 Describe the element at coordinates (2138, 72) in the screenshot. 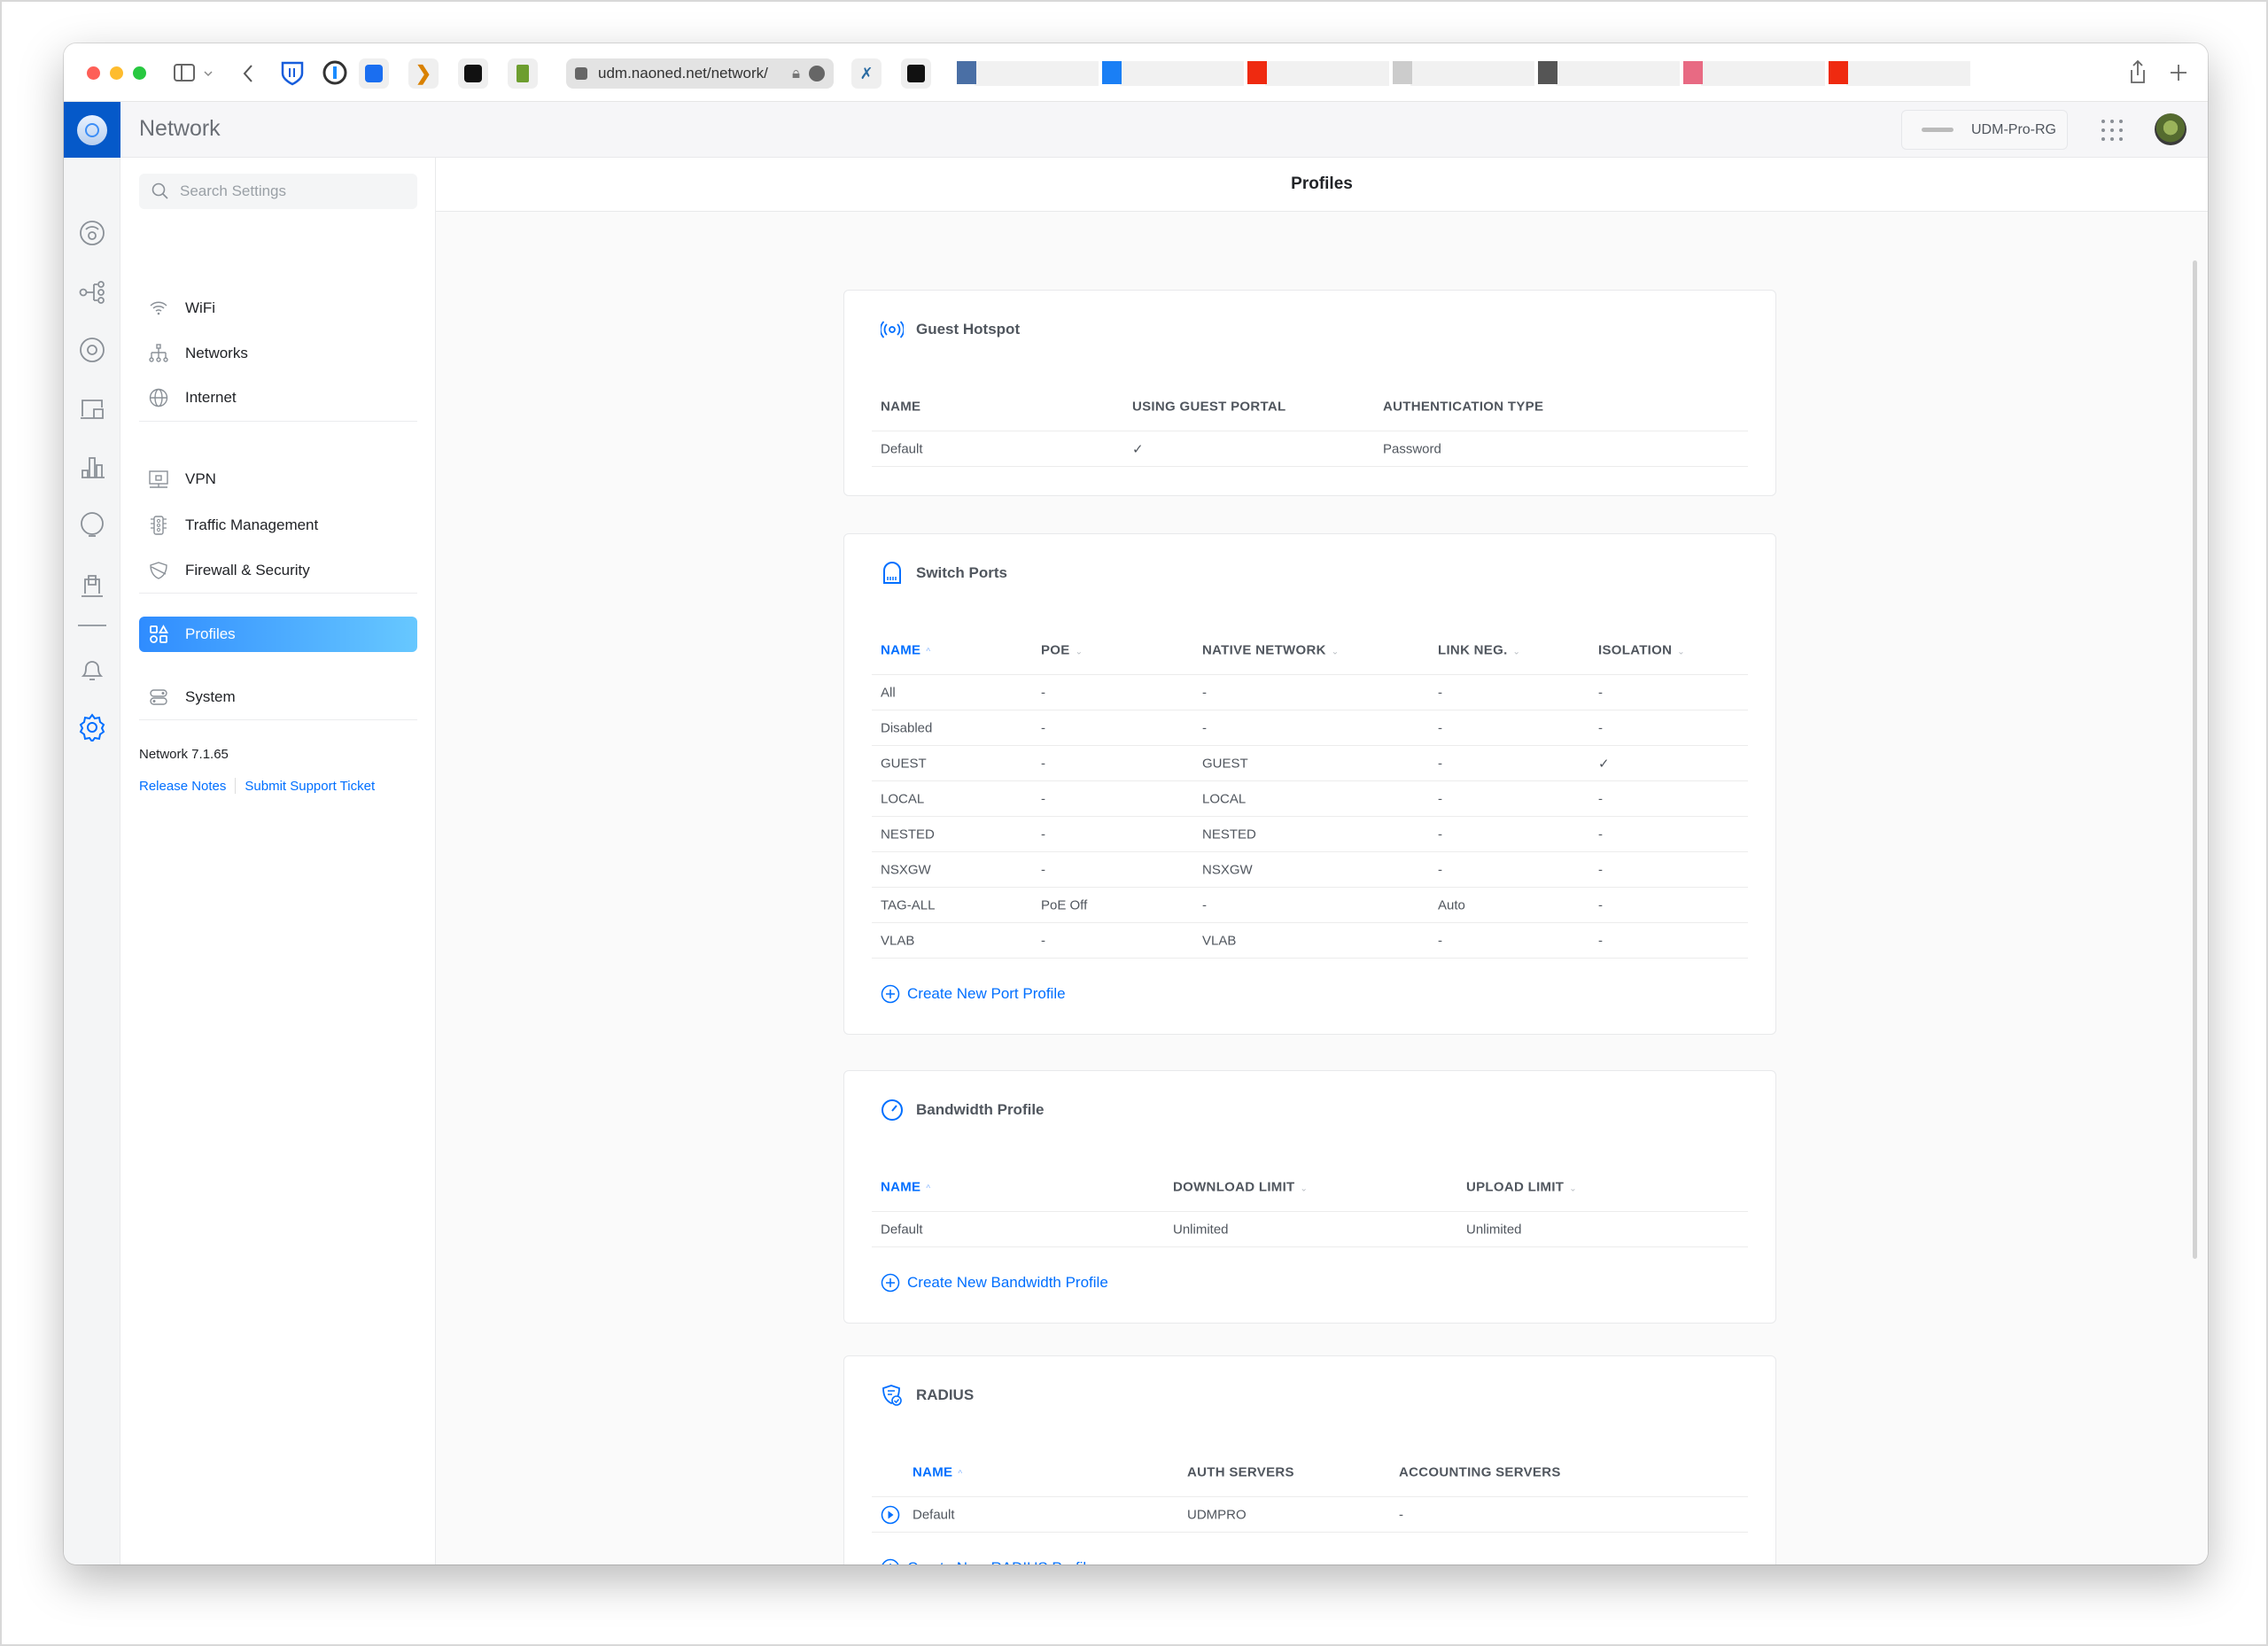

I see `share-icon` at that location.